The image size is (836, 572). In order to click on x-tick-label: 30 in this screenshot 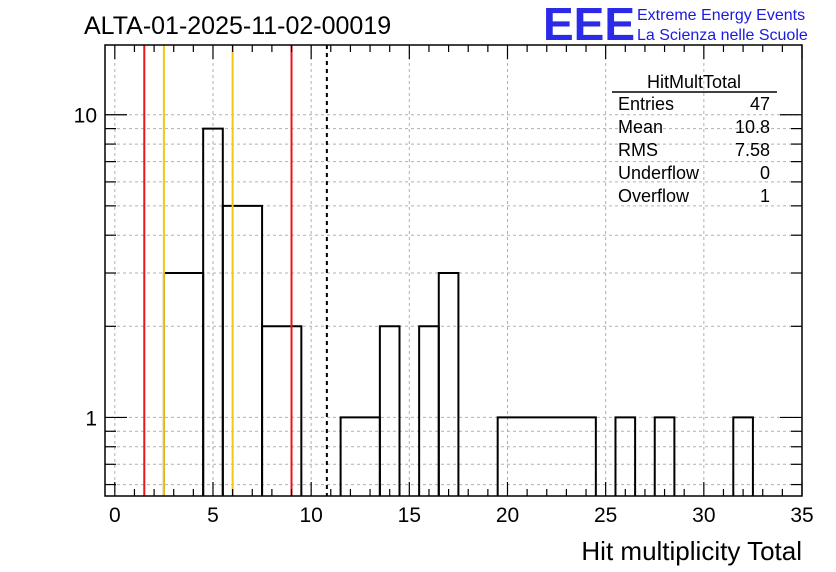, I will do `click(703, 515)`.